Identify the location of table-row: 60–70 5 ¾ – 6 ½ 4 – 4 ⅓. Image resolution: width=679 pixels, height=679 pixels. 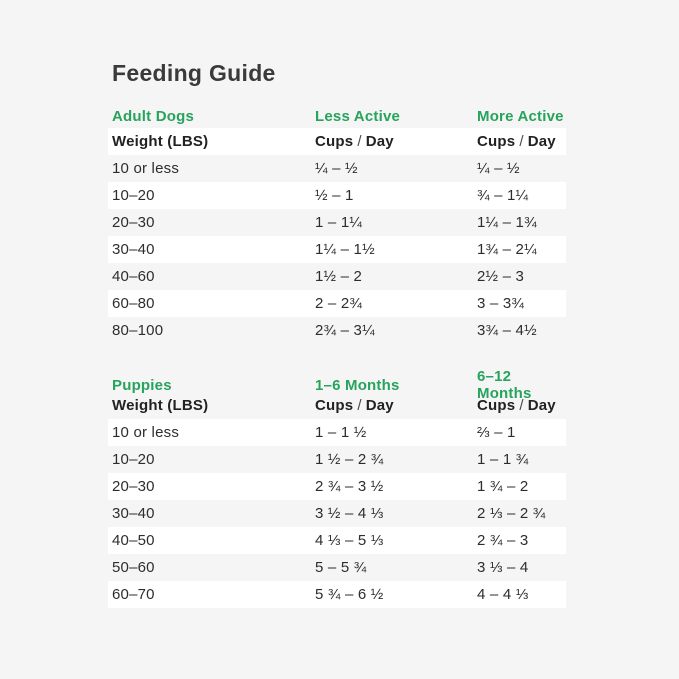
(337, 594).